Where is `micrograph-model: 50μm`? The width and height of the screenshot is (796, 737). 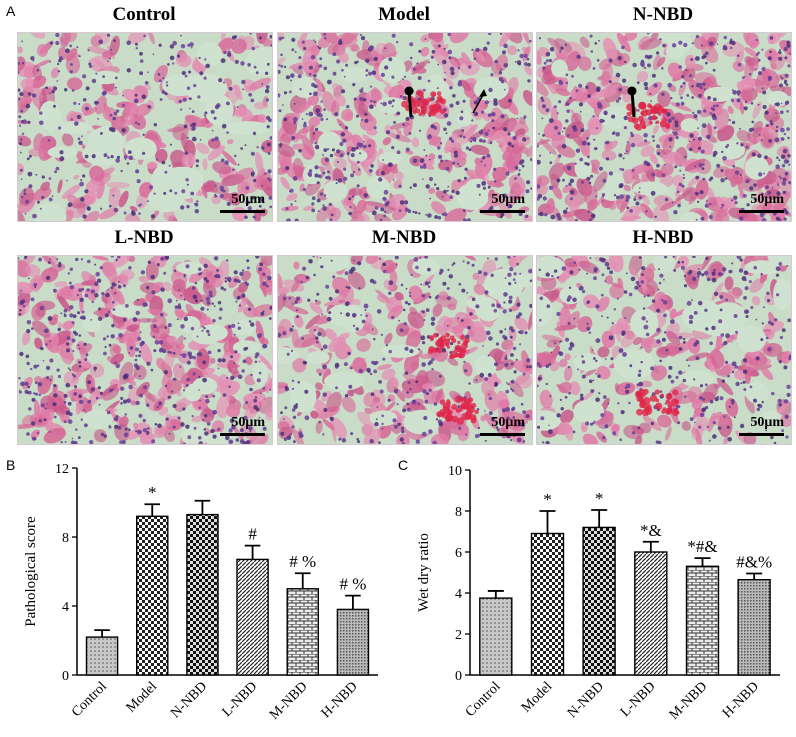
micrograph-model: 50μm is located at coordinates (405, 127).